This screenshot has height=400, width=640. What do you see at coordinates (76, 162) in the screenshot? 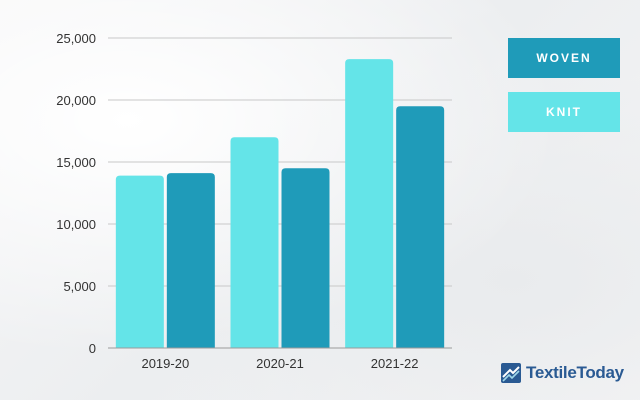
I see `y-tick-label: 15,000` at bounding box center [76, 162].